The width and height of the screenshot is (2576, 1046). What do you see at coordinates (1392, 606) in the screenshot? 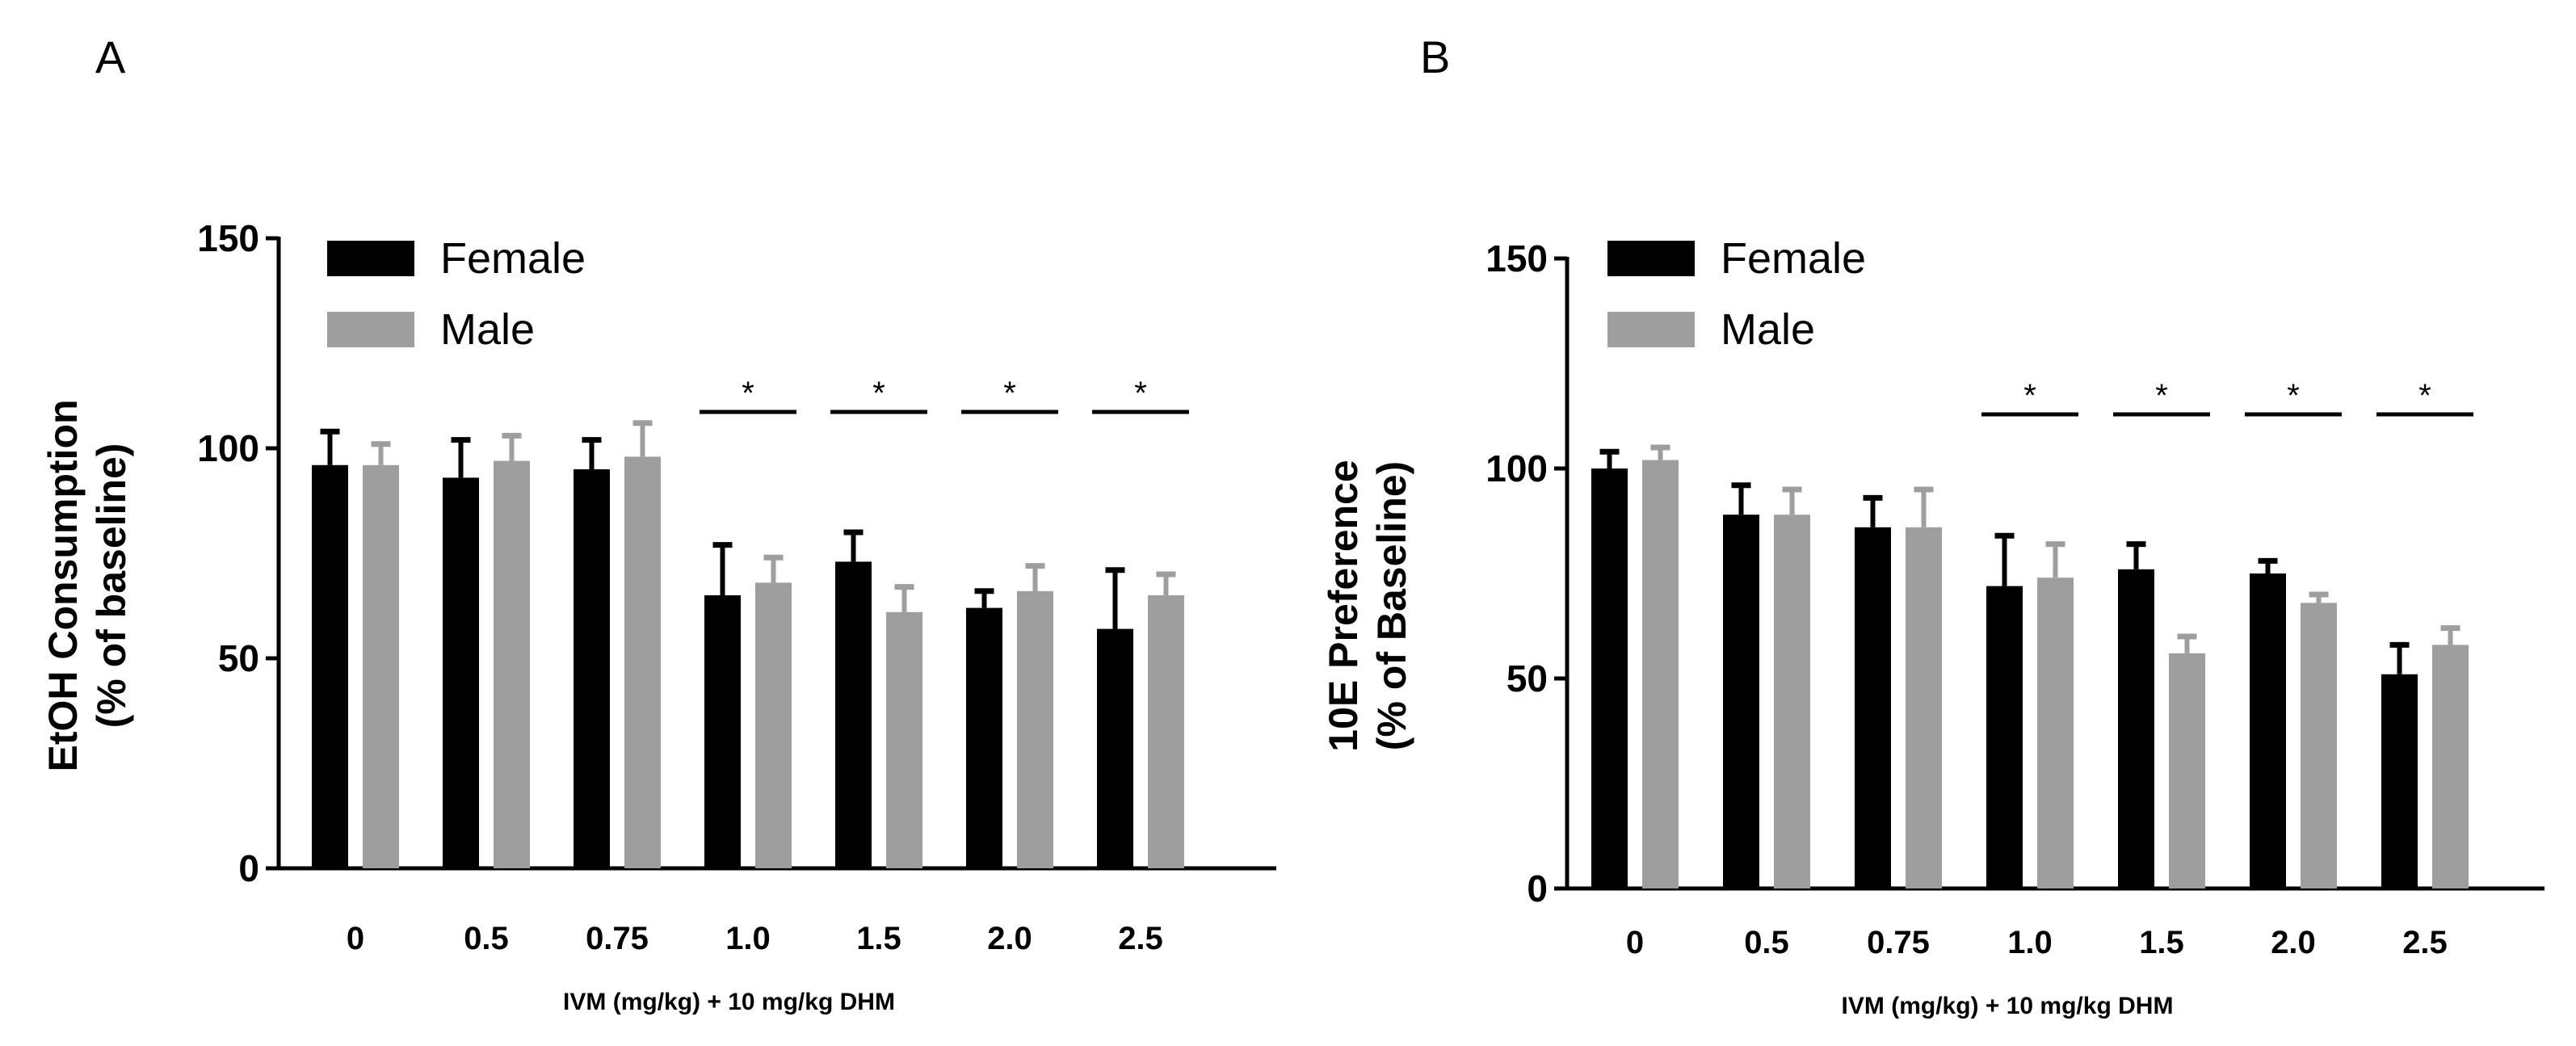
I see `y-axis-label: (% of Baseline)` at bounding box center [1392, 606].